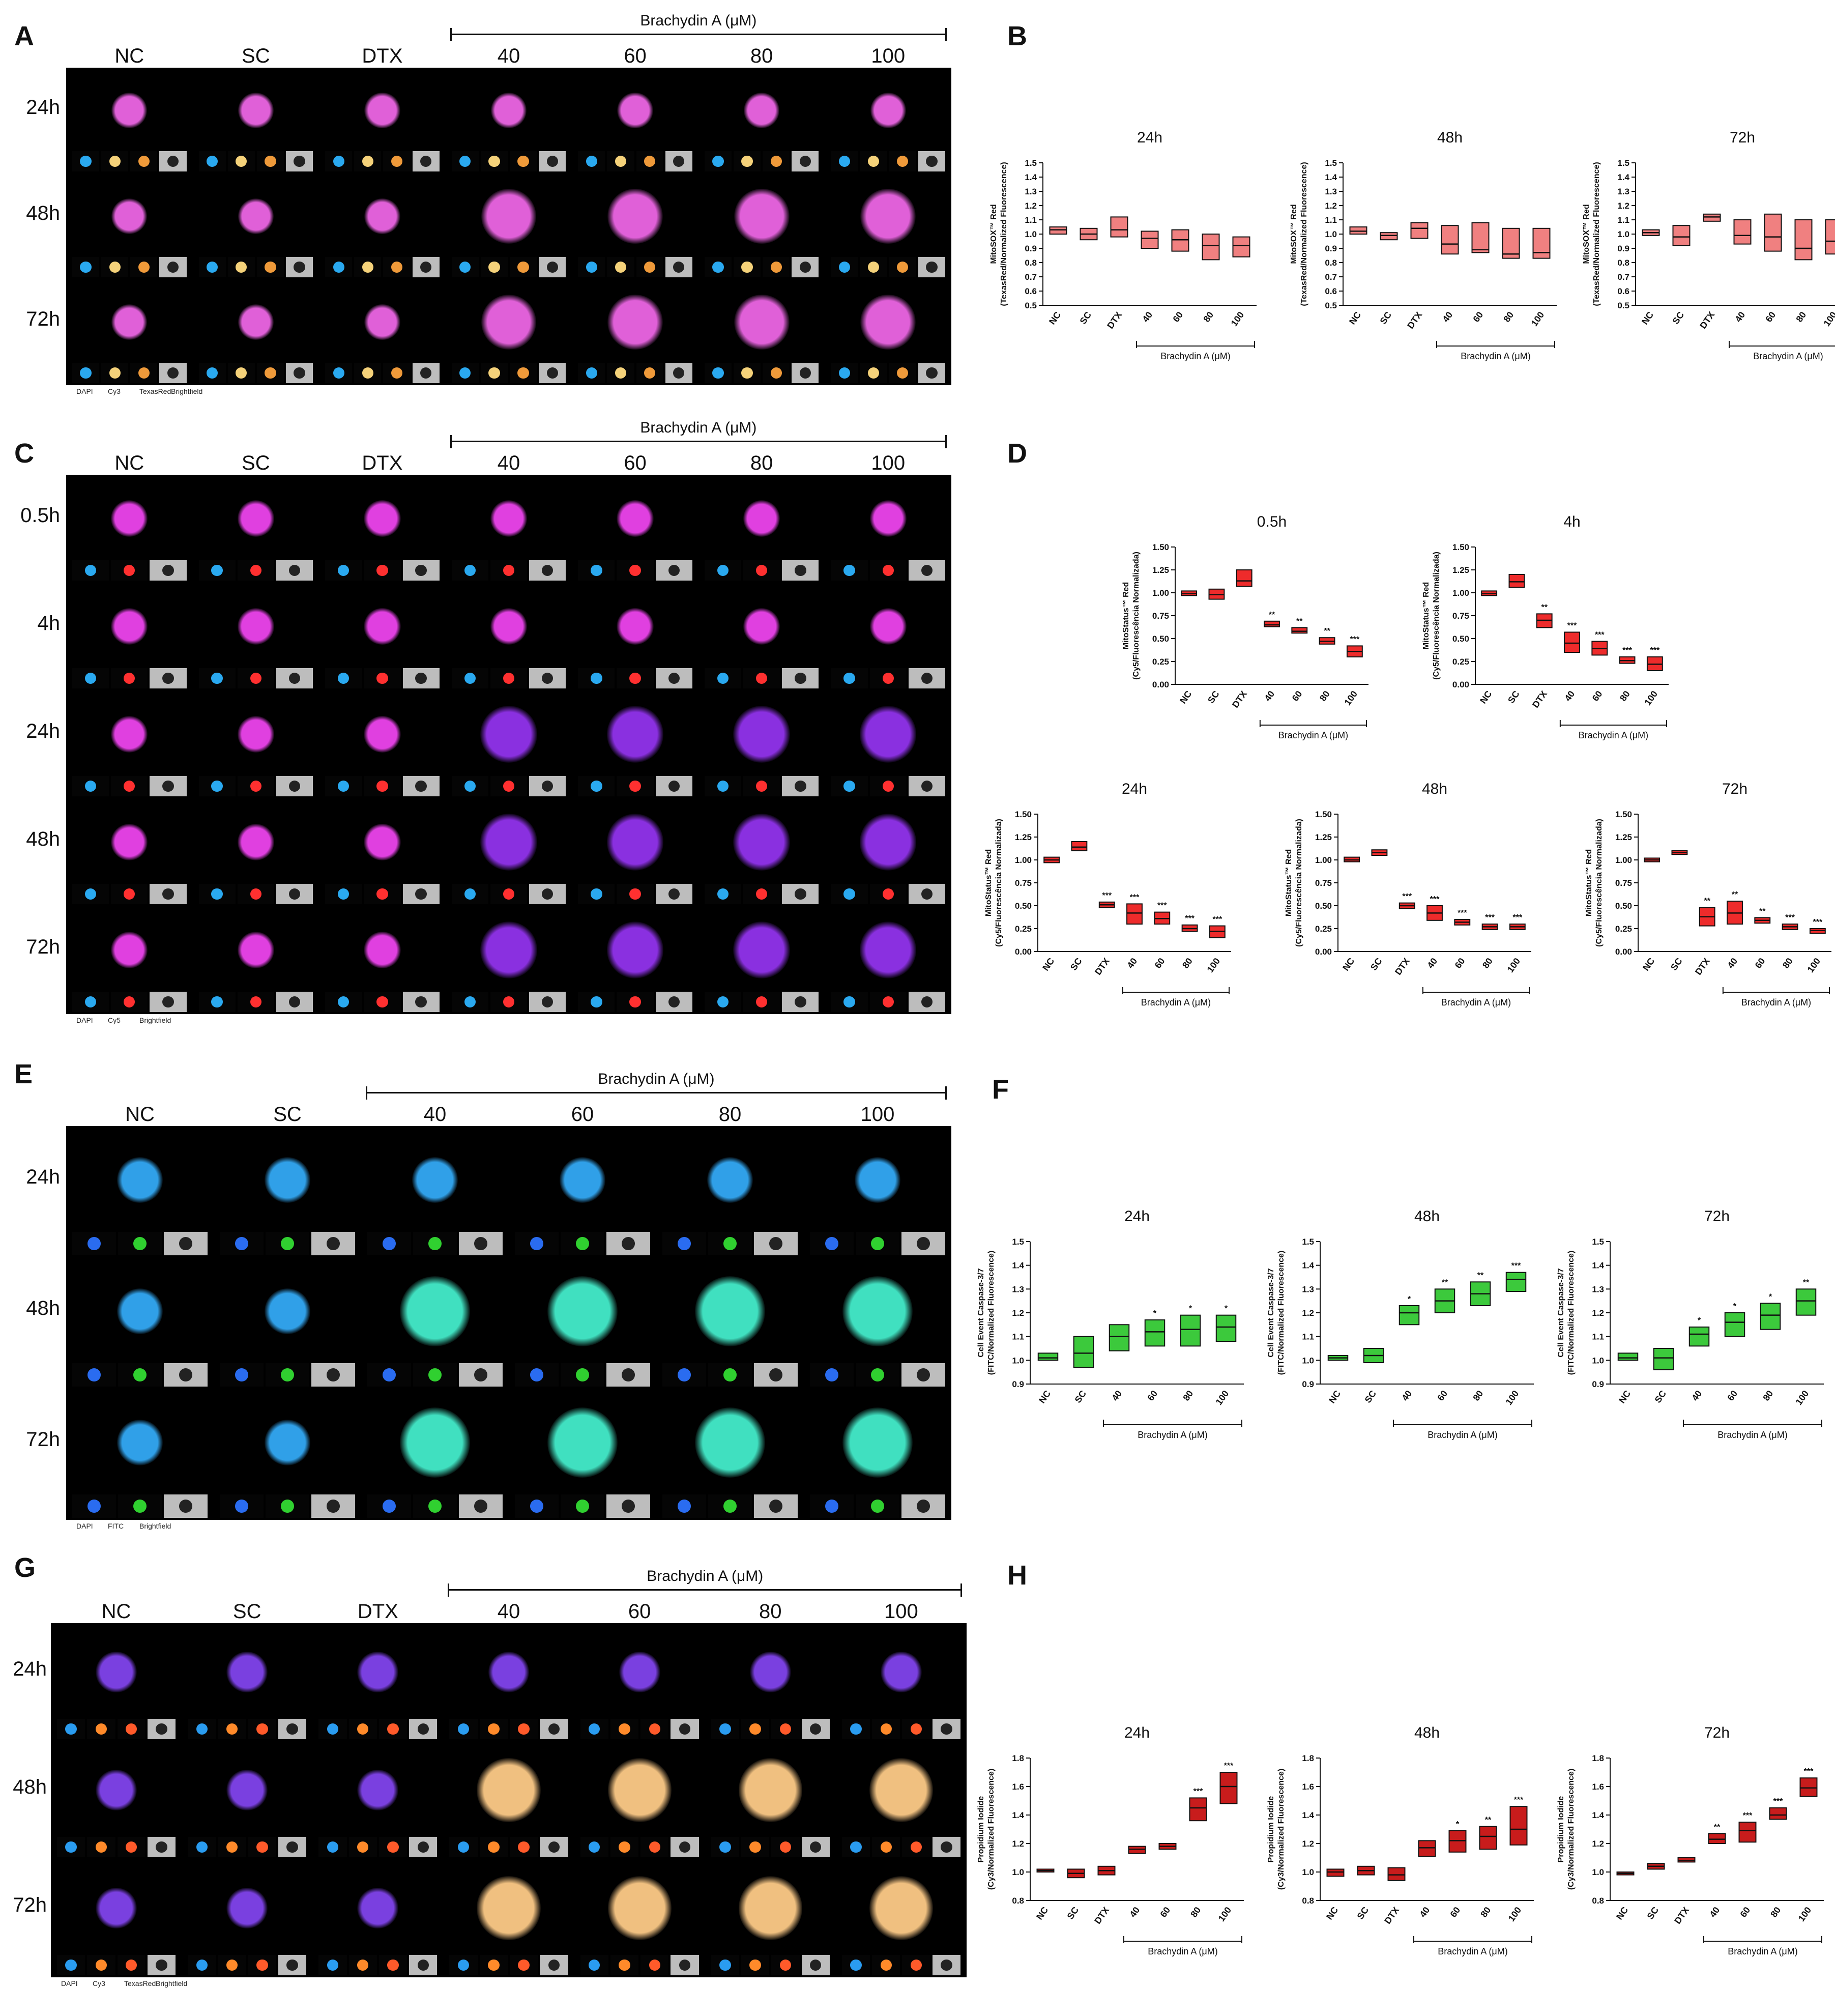  What do you see at coordinates (1745, 1912) in the screenshot?
I see `x-tick-label: 60` at bounding box center [1745, 1912].